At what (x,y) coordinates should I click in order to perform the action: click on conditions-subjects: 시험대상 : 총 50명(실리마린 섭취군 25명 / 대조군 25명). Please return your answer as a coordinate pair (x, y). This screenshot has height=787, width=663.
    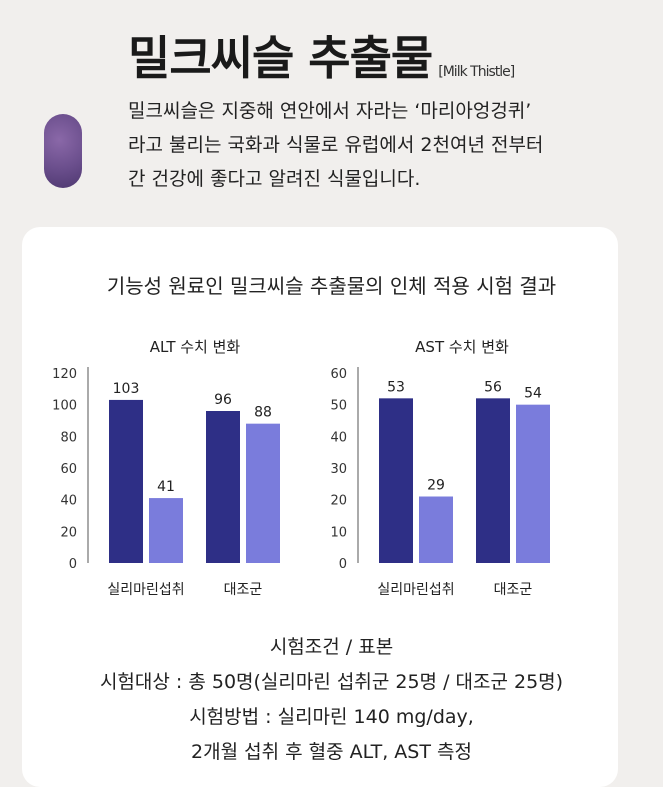
    Looking at the image, I should click on (331, 682).